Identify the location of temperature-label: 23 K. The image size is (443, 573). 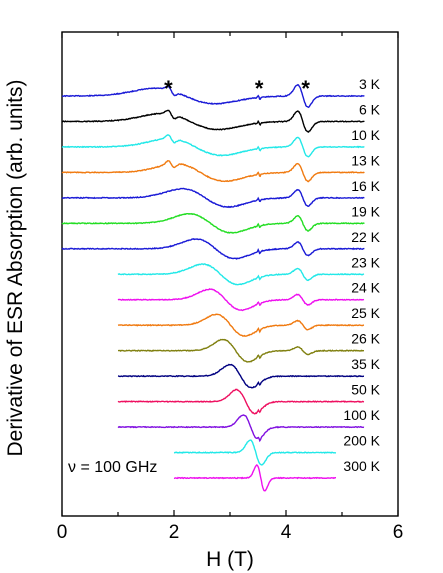
(365, 262).